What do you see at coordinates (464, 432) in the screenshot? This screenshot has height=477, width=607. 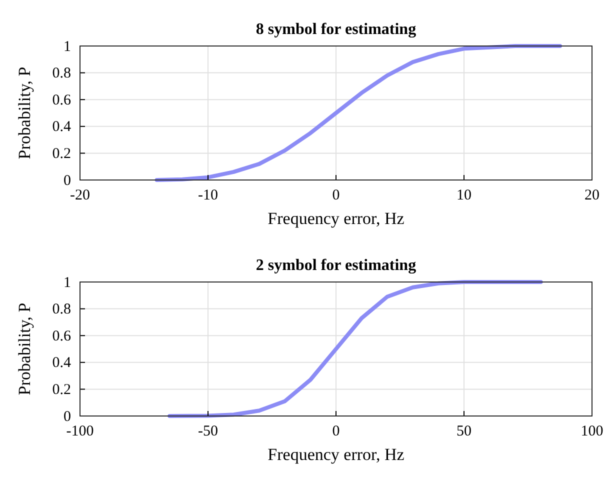 I see `x-tick-label: 50` at bounding box center [464, 432].